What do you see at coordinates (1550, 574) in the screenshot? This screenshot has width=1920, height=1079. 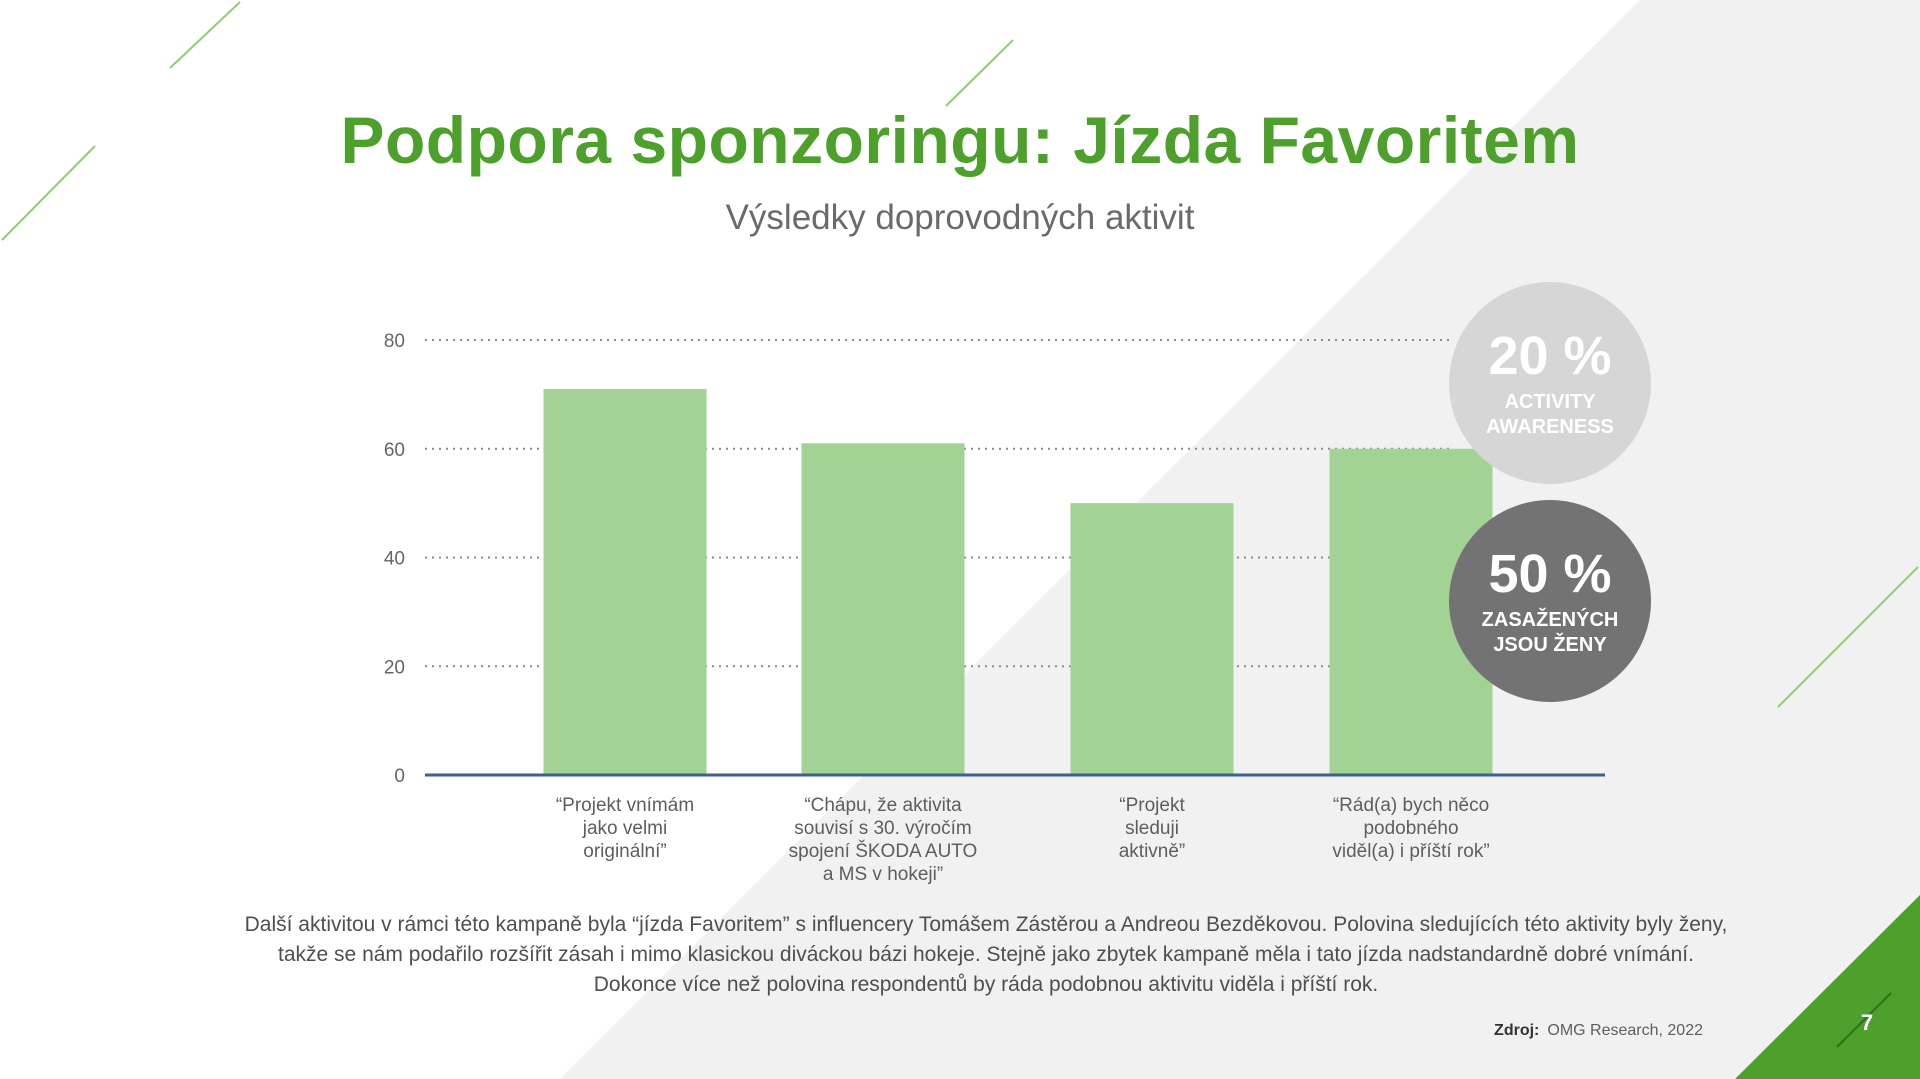 I see `badge-value: 50 %` at bounding box center [1550, 574].